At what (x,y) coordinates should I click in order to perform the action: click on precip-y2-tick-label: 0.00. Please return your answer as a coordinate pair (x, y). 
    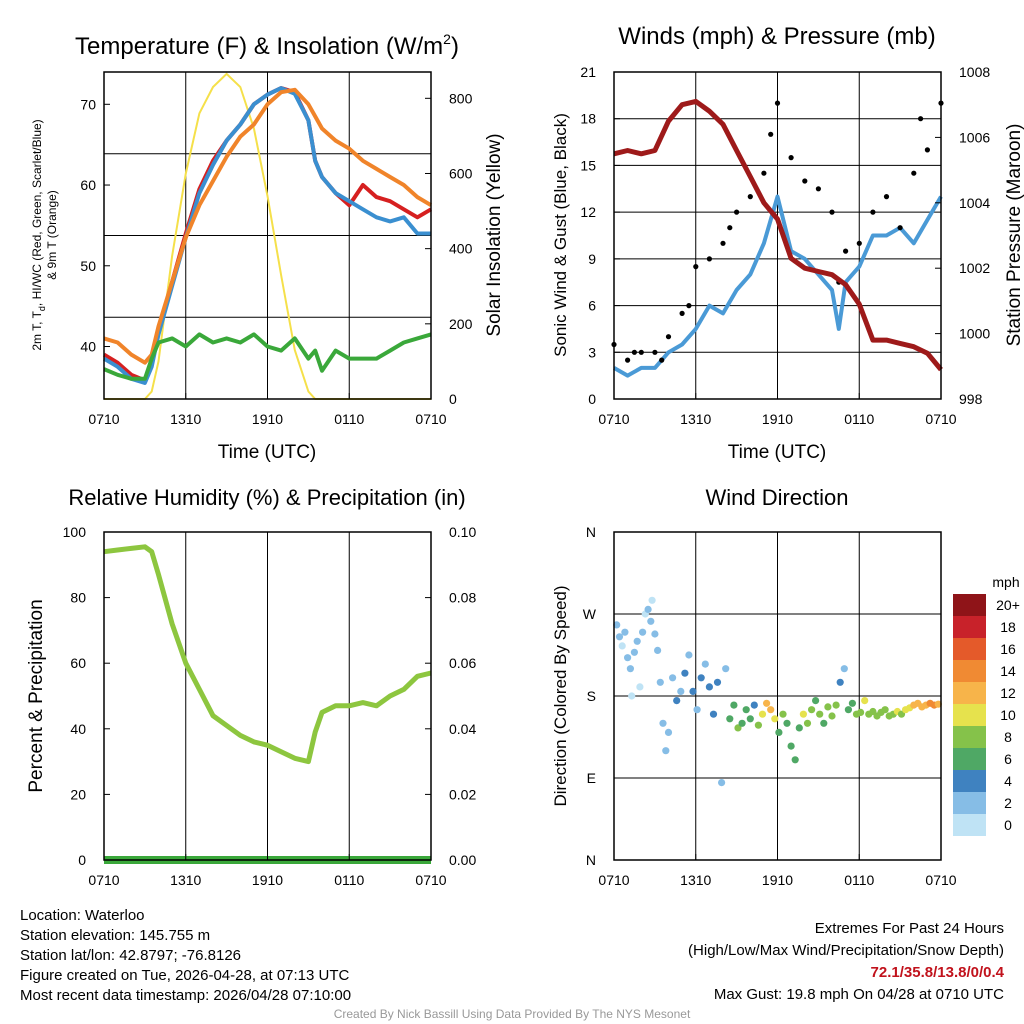
    Looking at the image, I should click on (462, 860).